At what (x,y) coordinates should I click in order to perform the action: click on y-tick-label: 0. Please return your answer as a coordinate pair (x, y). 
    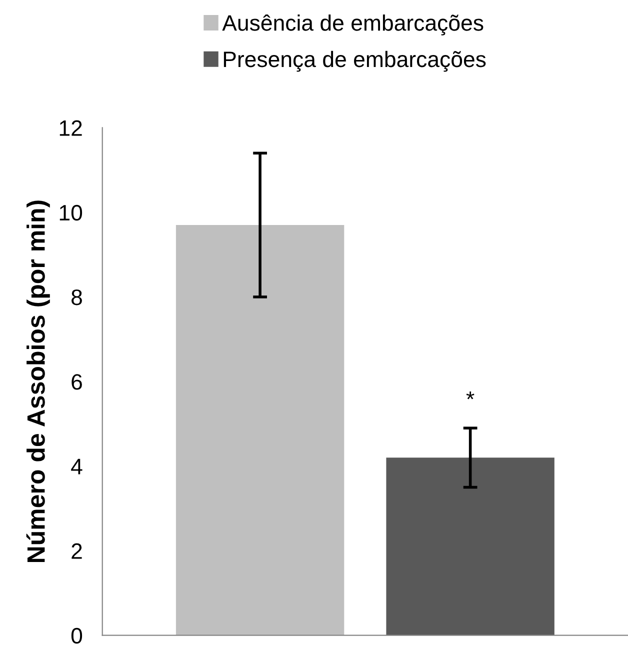
    Looking at the image, I should click on (76, 636).